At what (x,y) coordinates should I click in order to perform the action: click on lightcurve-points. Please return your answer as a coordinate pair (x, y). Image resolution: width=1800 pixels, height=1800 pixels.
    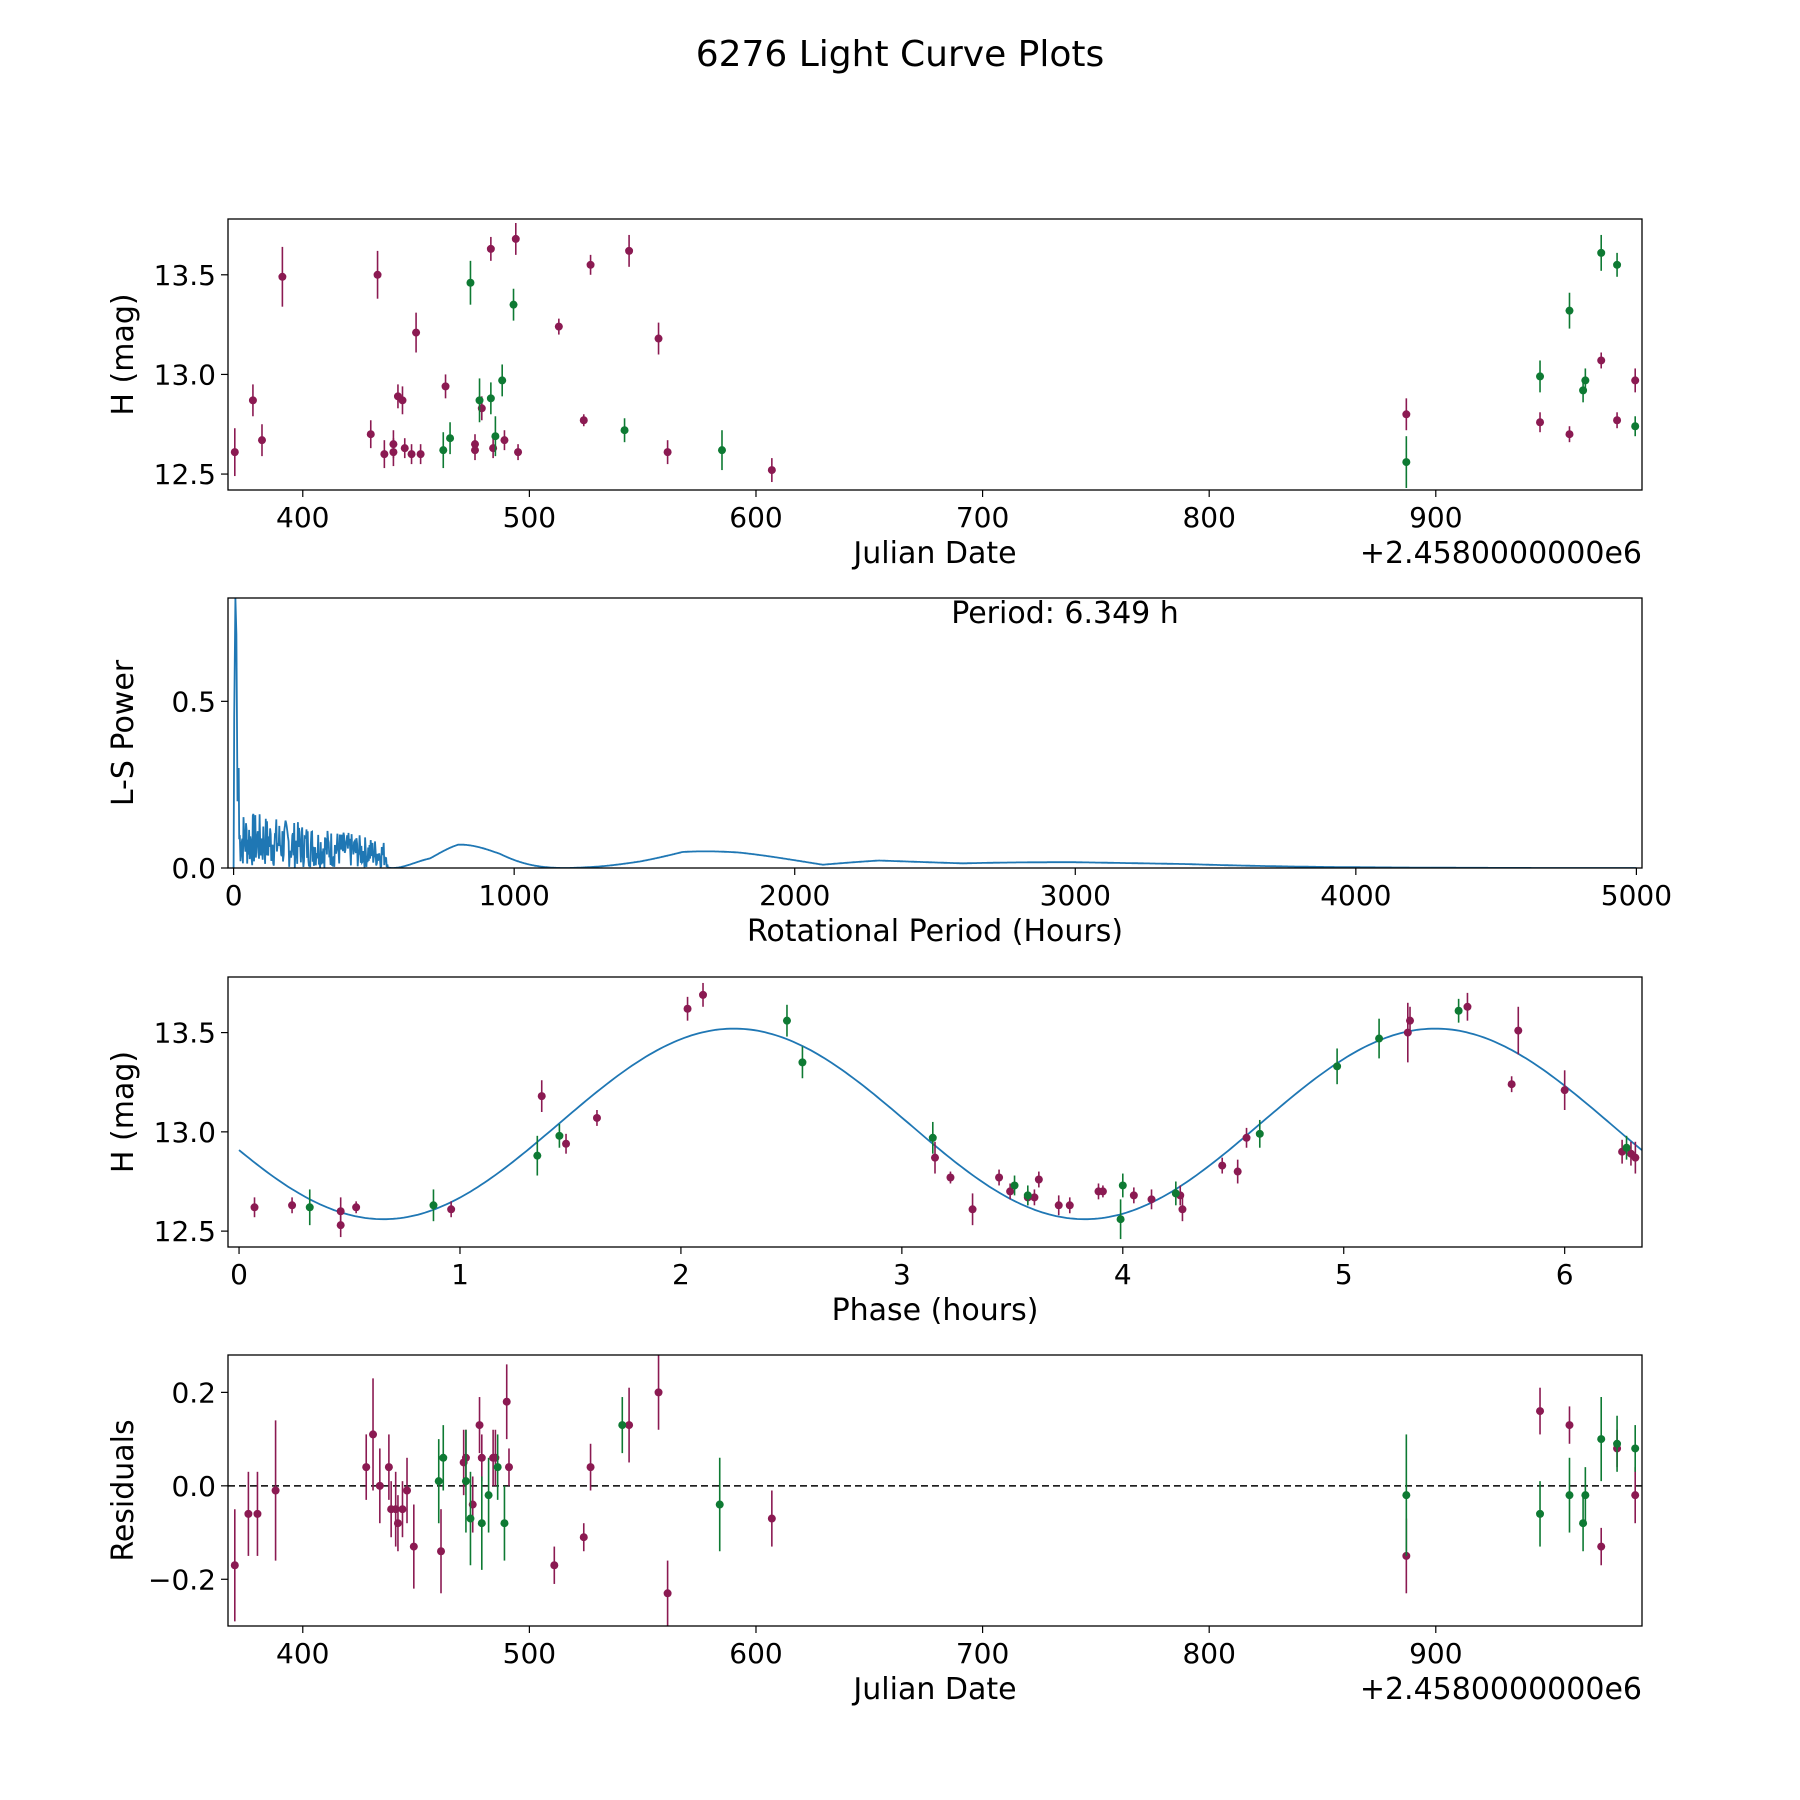
    Looking at the image, I should click on (935, 355).